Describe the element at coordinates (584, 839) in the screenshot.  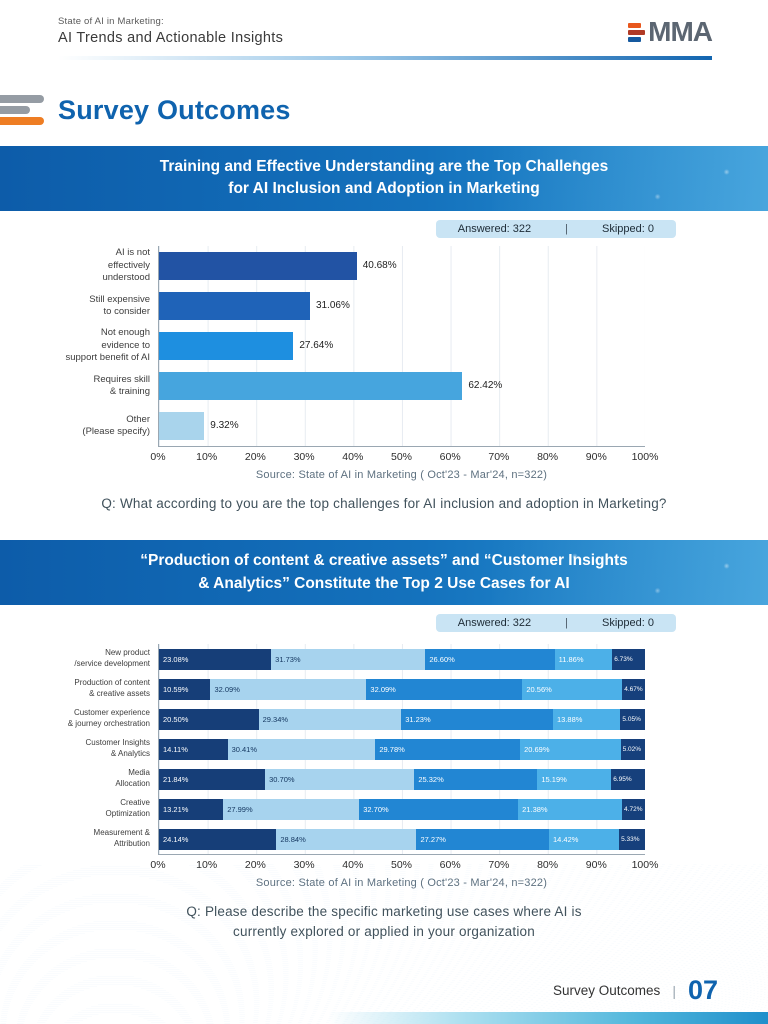
I see `bar-segment: 14.42%` at that location.